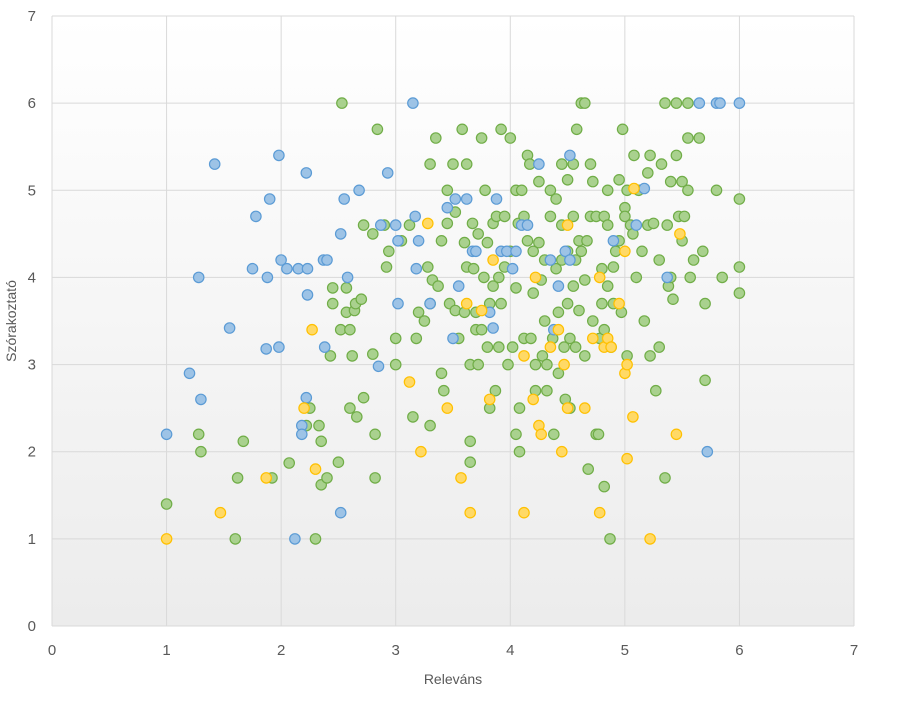 This screenshot has height=705, width=907. Describe the element at coordinates (453, 679) in the screenshot. I see `x-axis-label: Releváns` at that location.